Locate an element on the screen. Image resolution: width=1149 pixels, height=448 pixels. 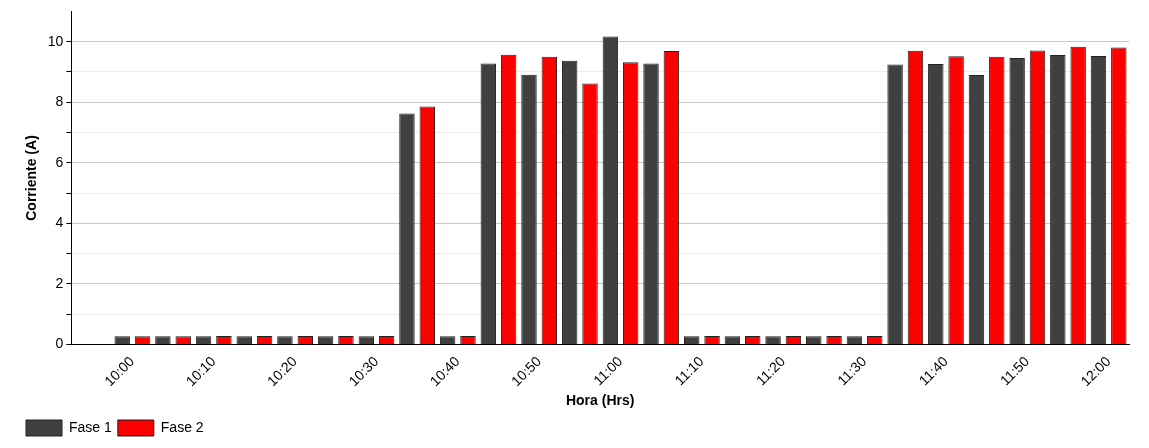
y-tick-label: 10 is located at coordinates (55, 40).